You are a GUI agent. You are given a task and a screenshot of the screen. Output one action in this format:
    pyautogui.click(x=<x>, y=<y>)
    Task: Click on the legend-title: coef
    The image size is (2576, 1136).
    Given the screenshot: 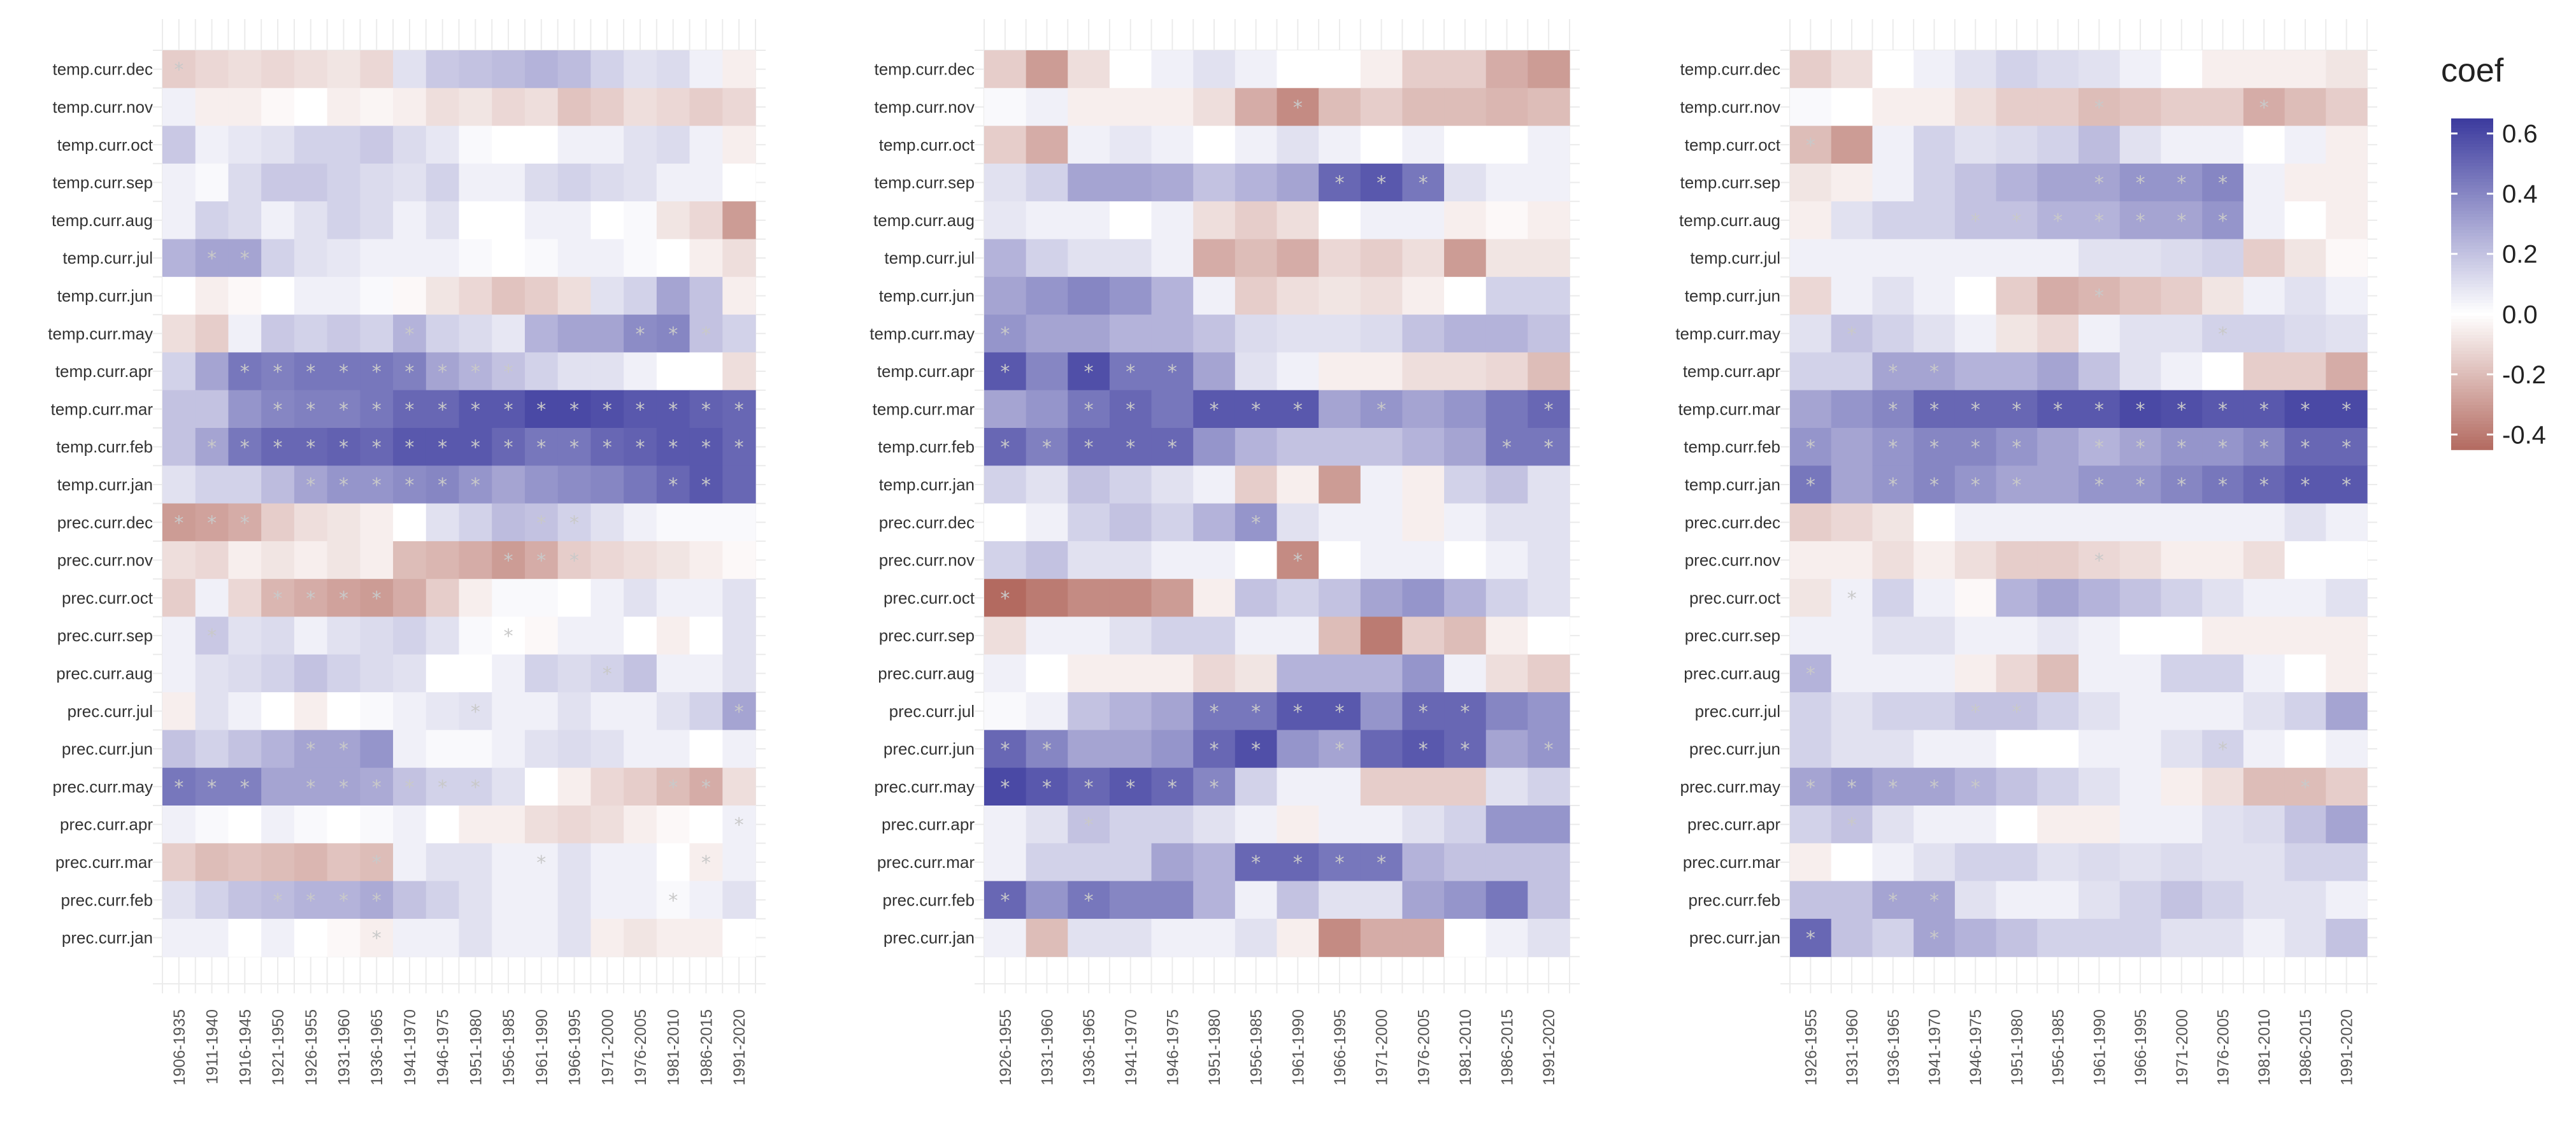 What is the action you would take?
    pyautogui.click(x=2473, y=70)
    